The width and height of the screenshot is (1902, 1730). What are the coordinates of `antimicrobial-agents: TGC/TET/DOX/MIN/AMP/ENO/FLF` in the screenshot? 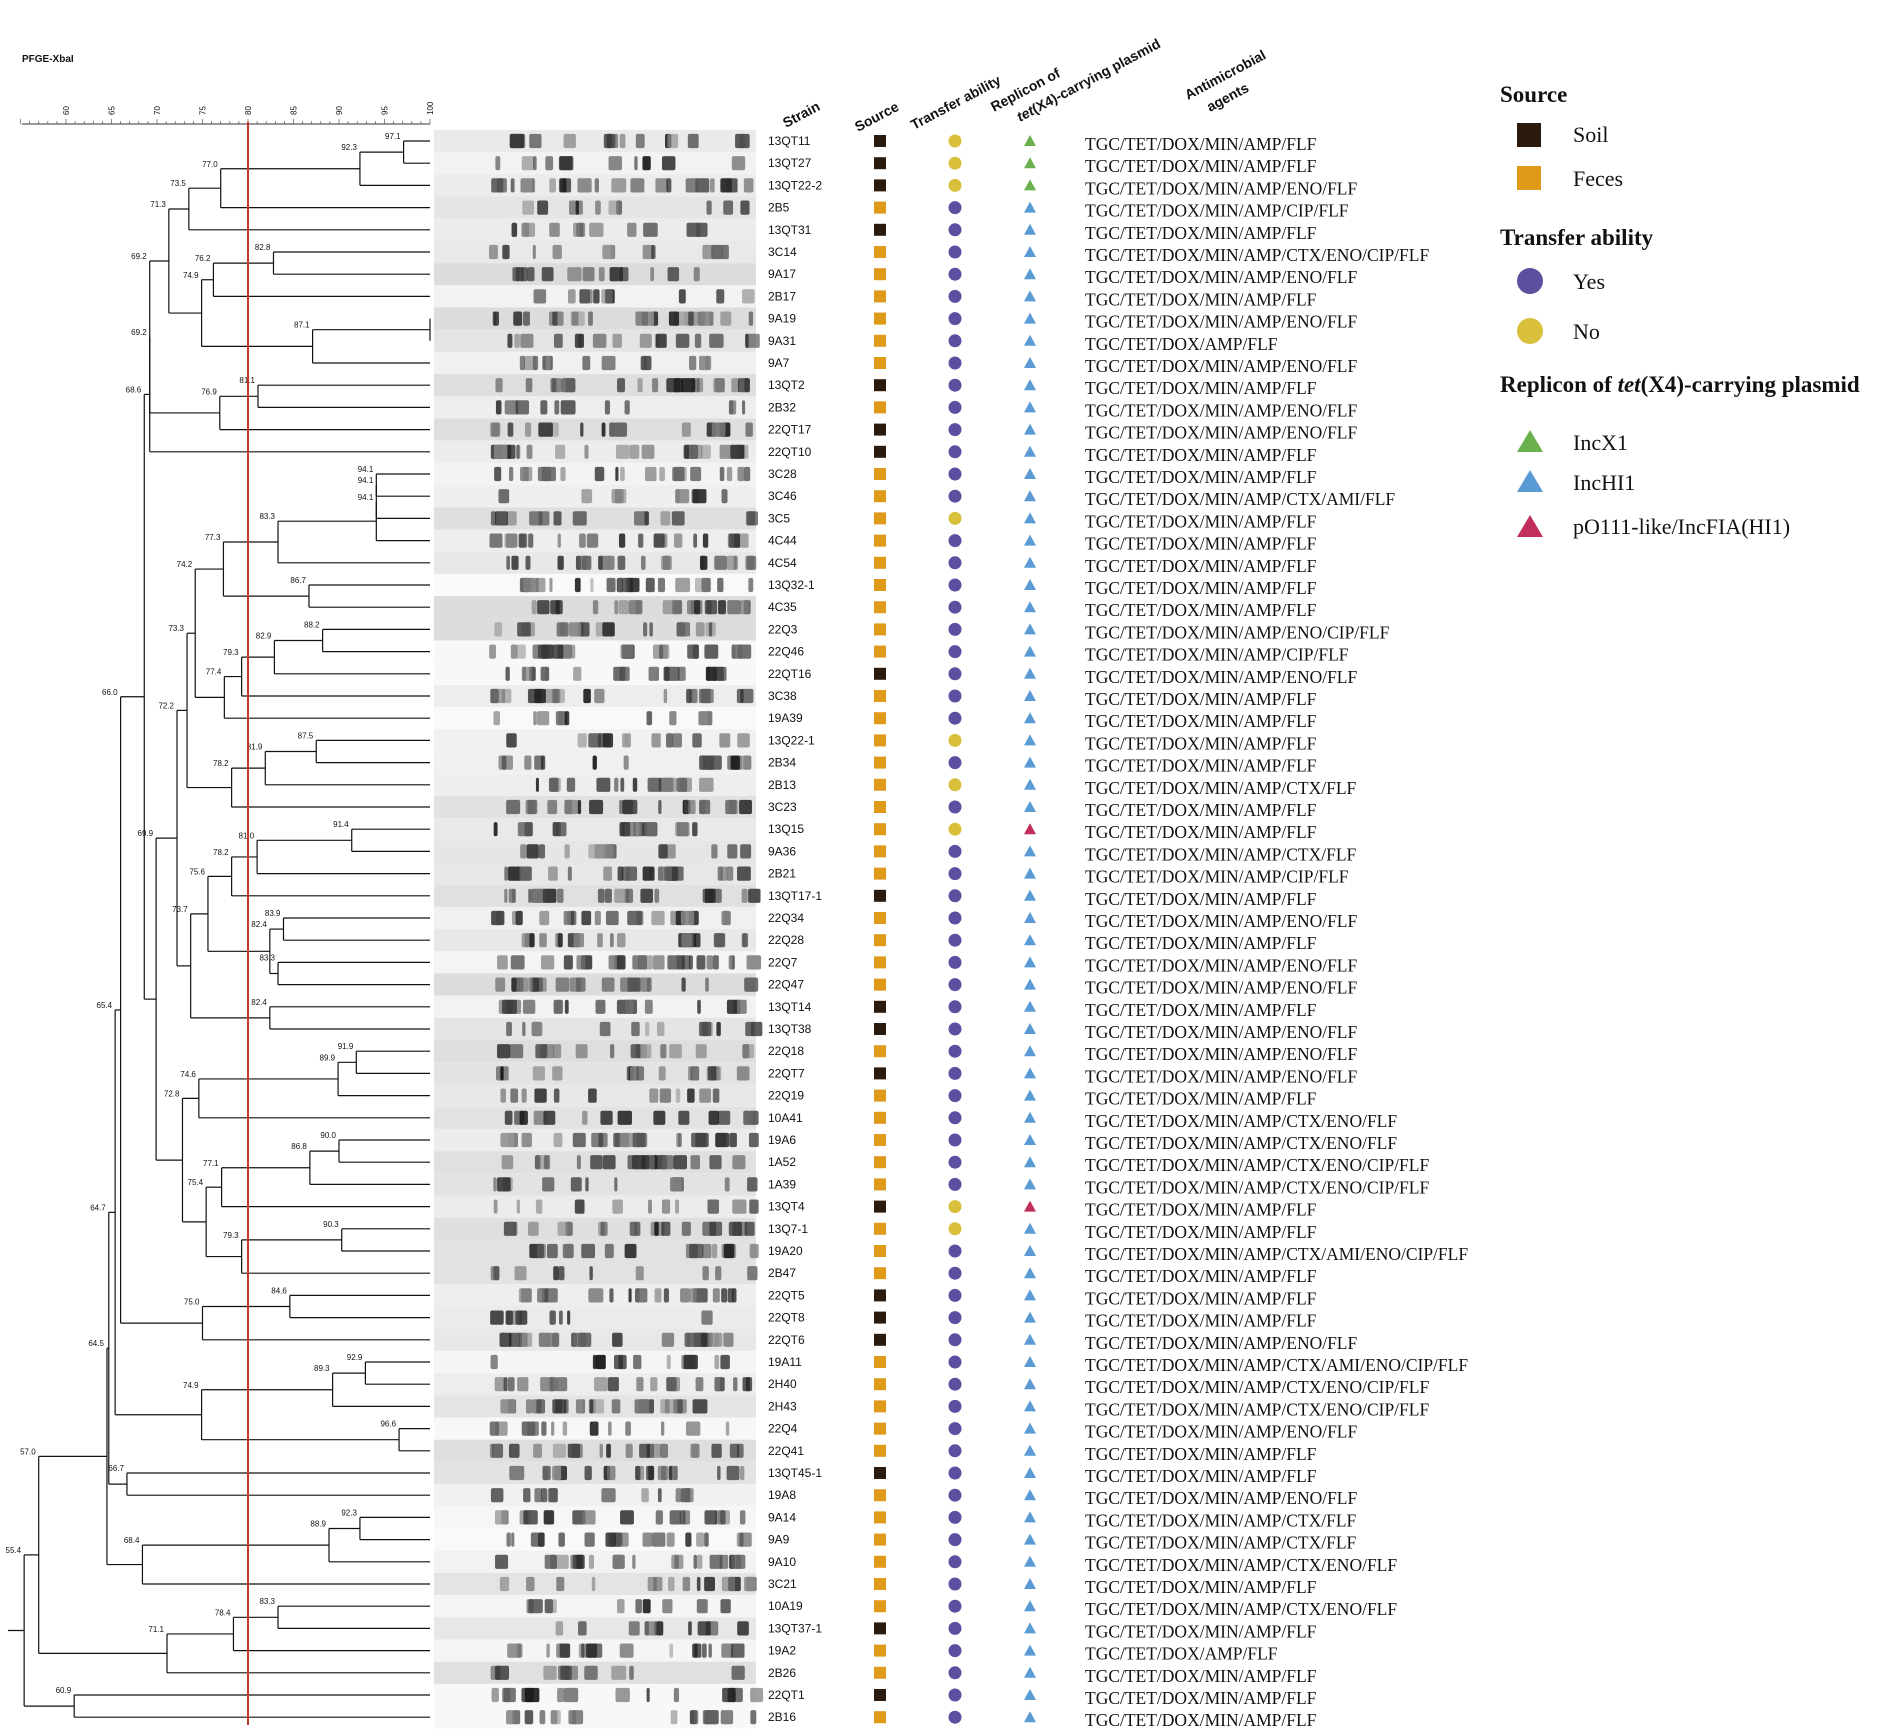 It's located at (1221, 433).